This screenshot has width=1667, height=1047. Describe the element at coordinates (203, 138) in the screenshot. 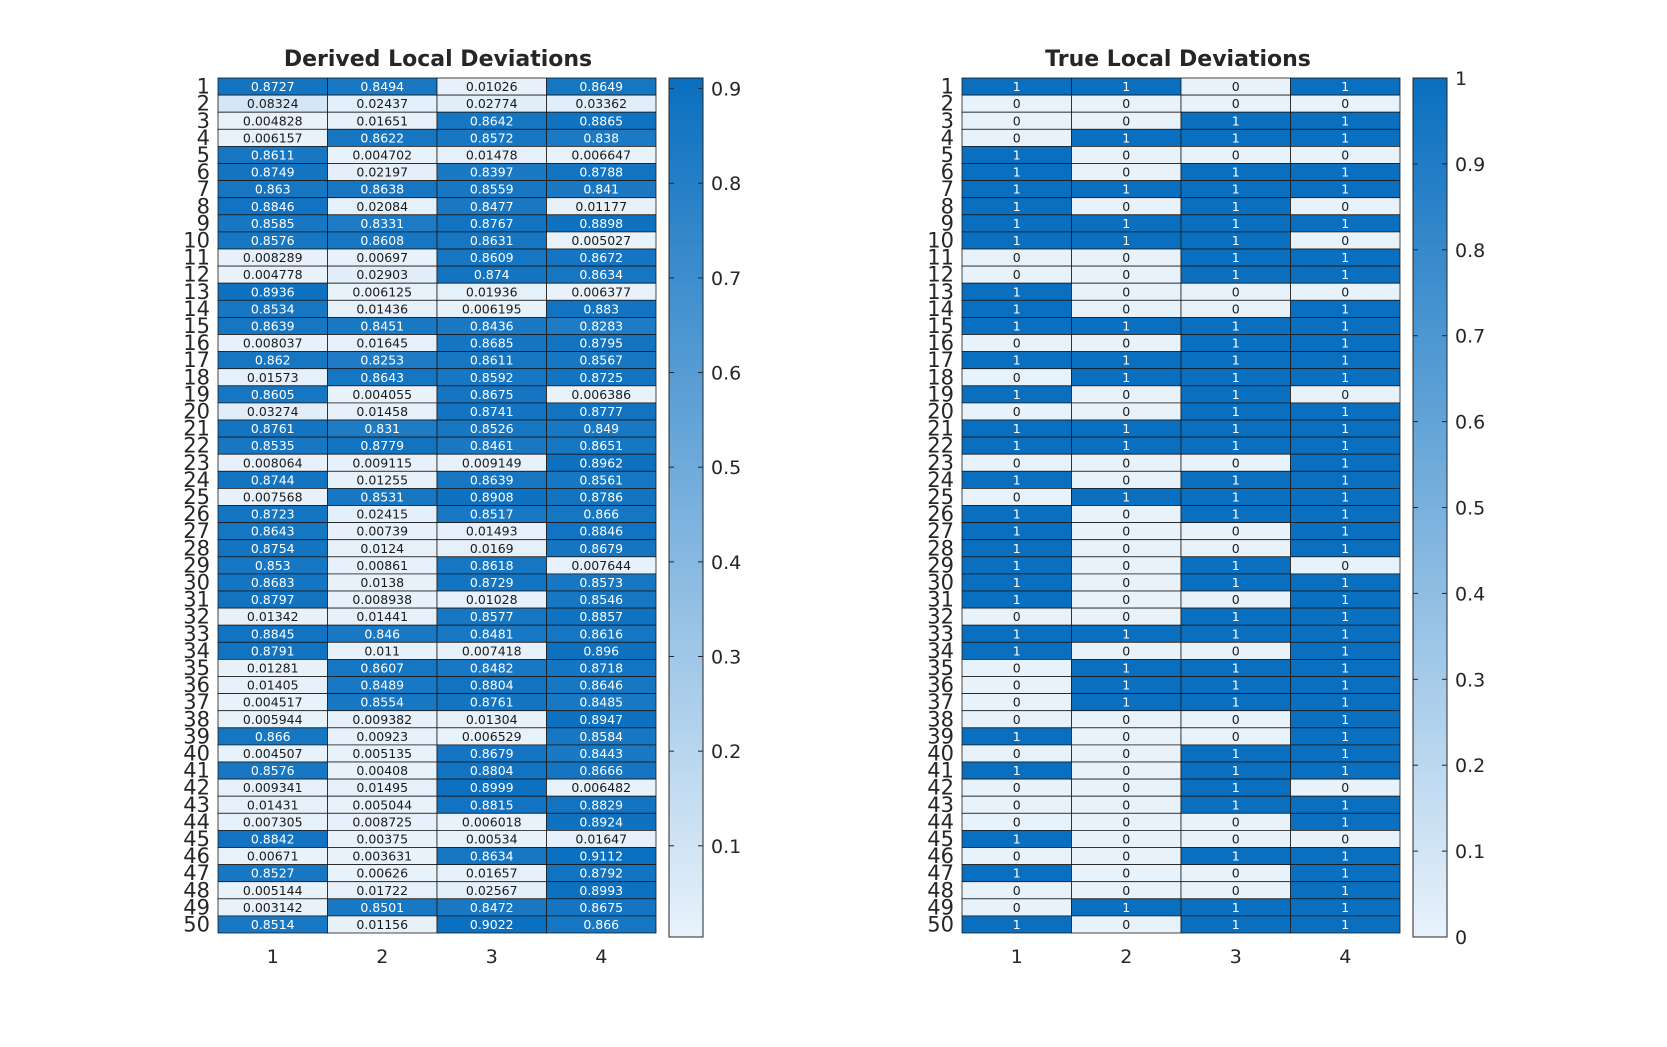

I see `row-tick-label: 4` at that location.